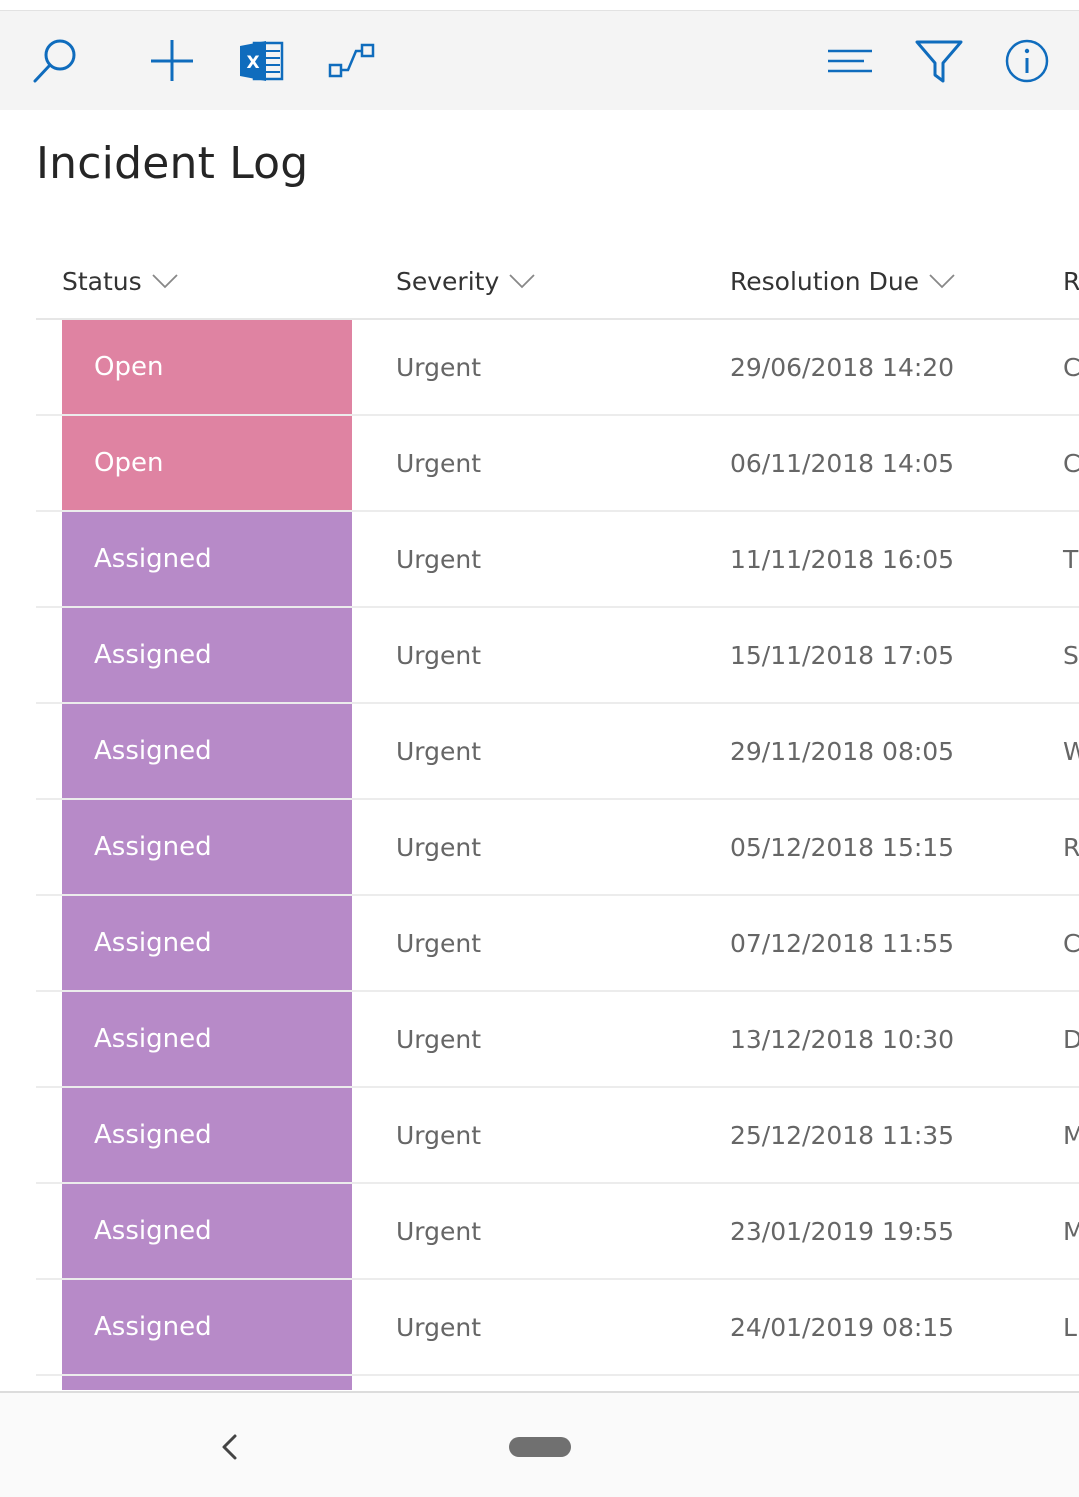  I want to click on table-row: Assigned Urgent 25/12/2018 11:35 M, so click(557, 1136).